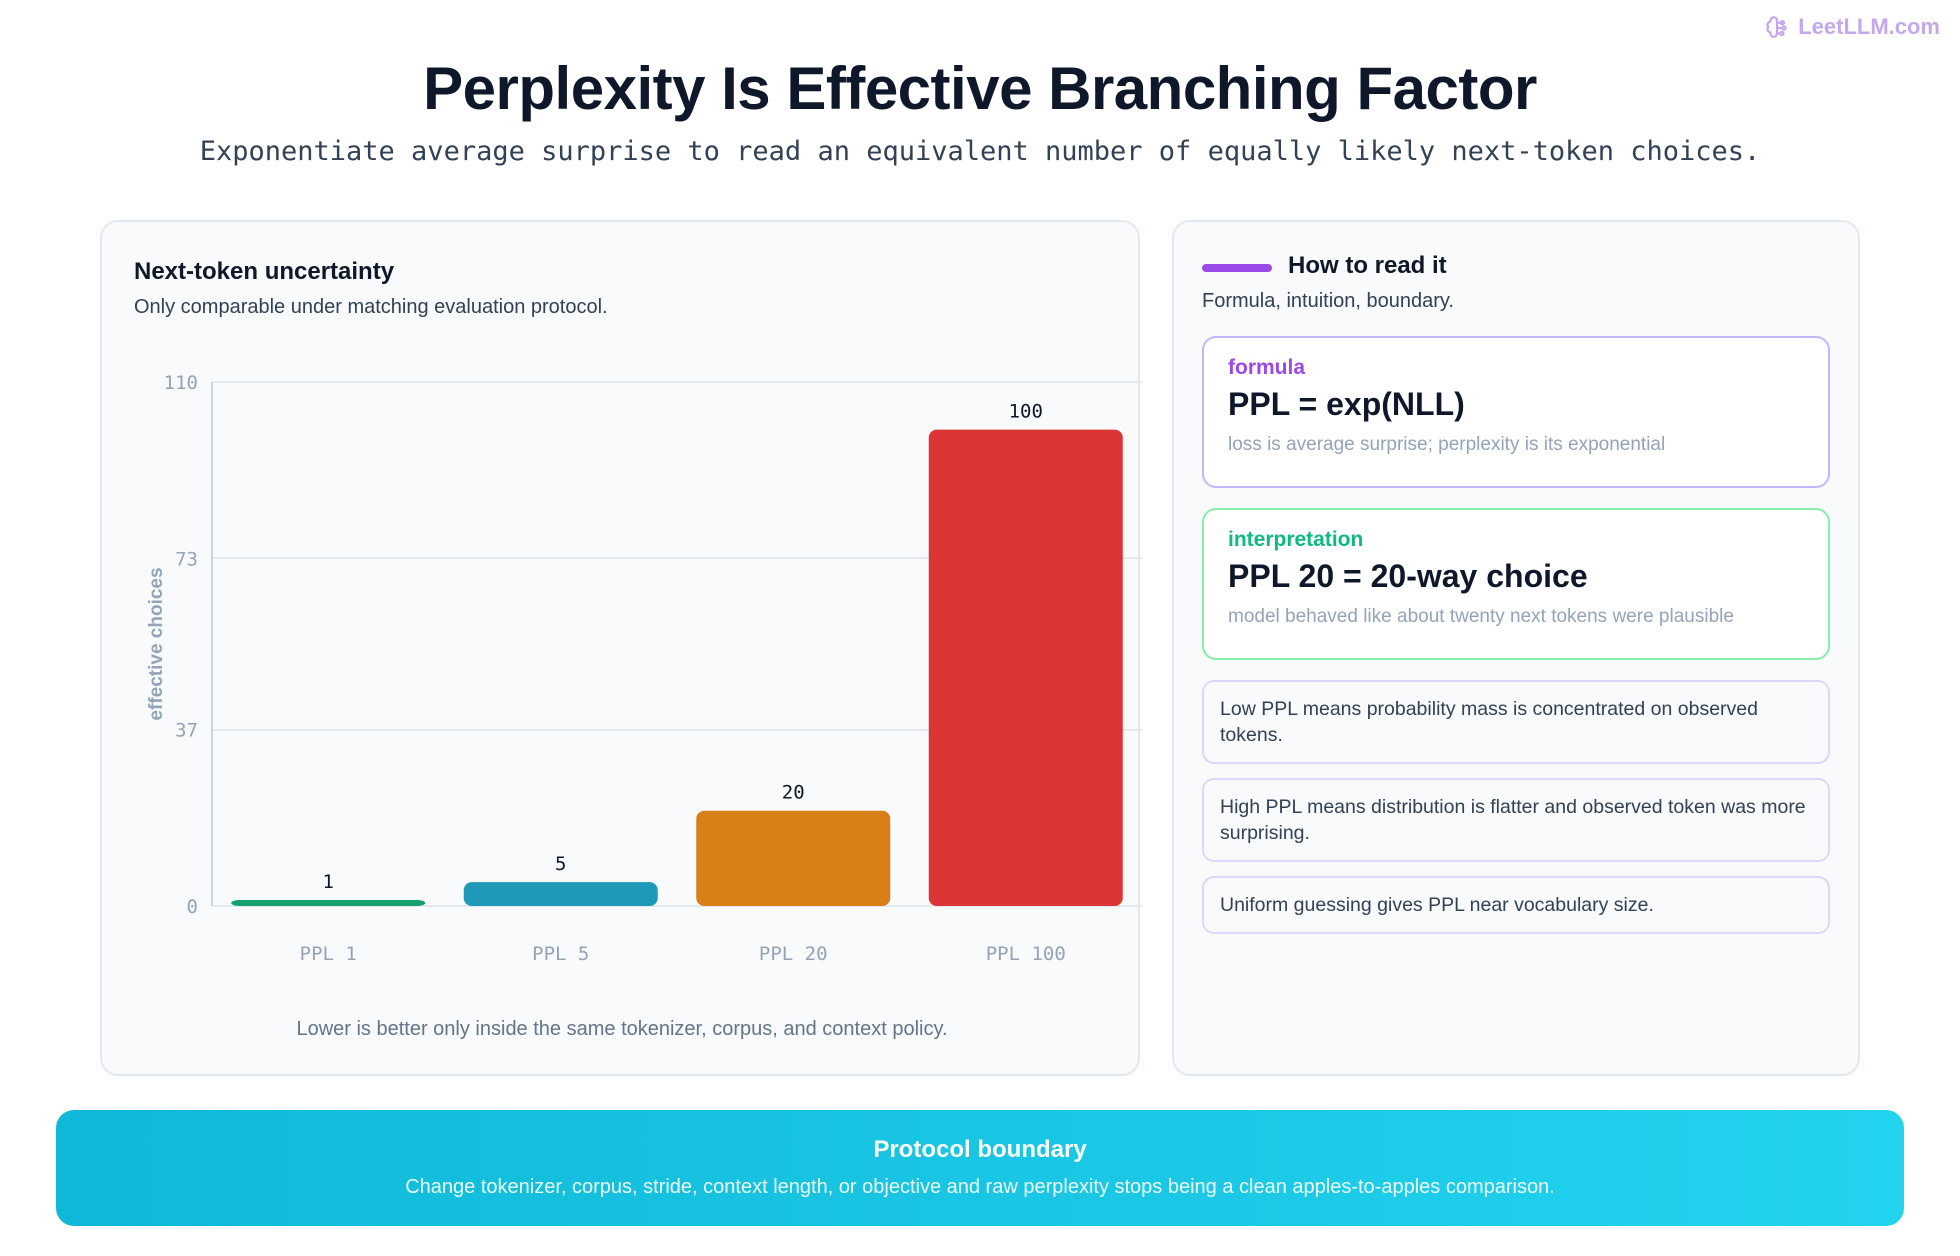 This screenshot has width=1960, height=1256. What do you see at coordinates (793, 954) in the screenshot?
I see `x-tick-label: PPL 20` at bounding box center [793, 954].